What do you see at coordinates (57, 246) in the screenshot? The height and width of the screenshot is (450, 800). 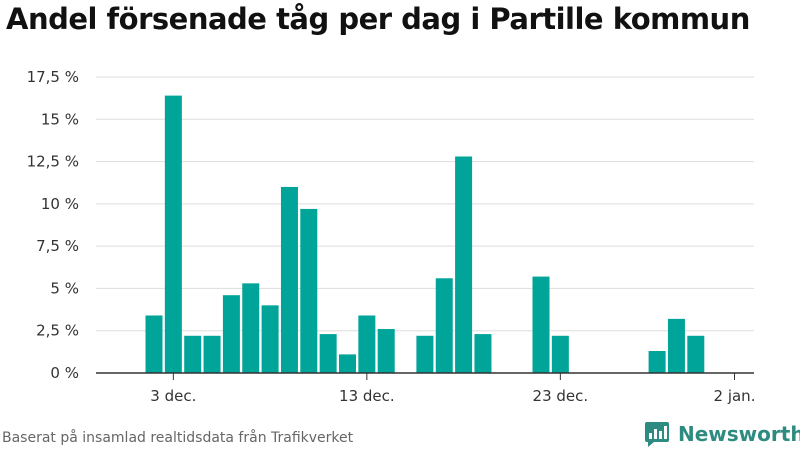 I see `y-tick-label: 7,5 %` at bounding box center [57, 246].